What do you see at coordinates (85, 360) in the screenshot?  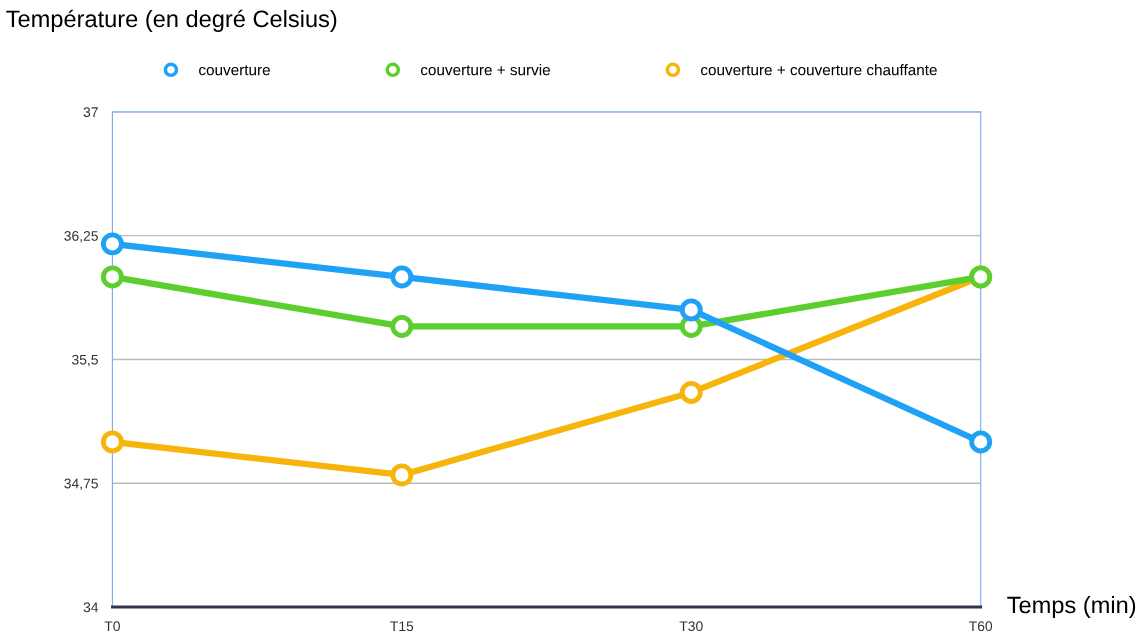 I see `y-tick-label: 35,5` at bounding box center [85, 360].